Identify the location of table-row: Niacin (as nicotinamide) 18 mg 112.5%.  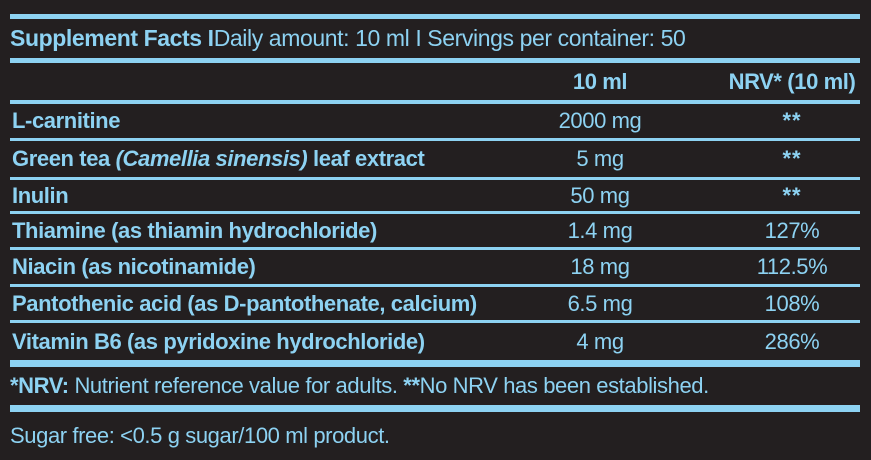
(435, 267).